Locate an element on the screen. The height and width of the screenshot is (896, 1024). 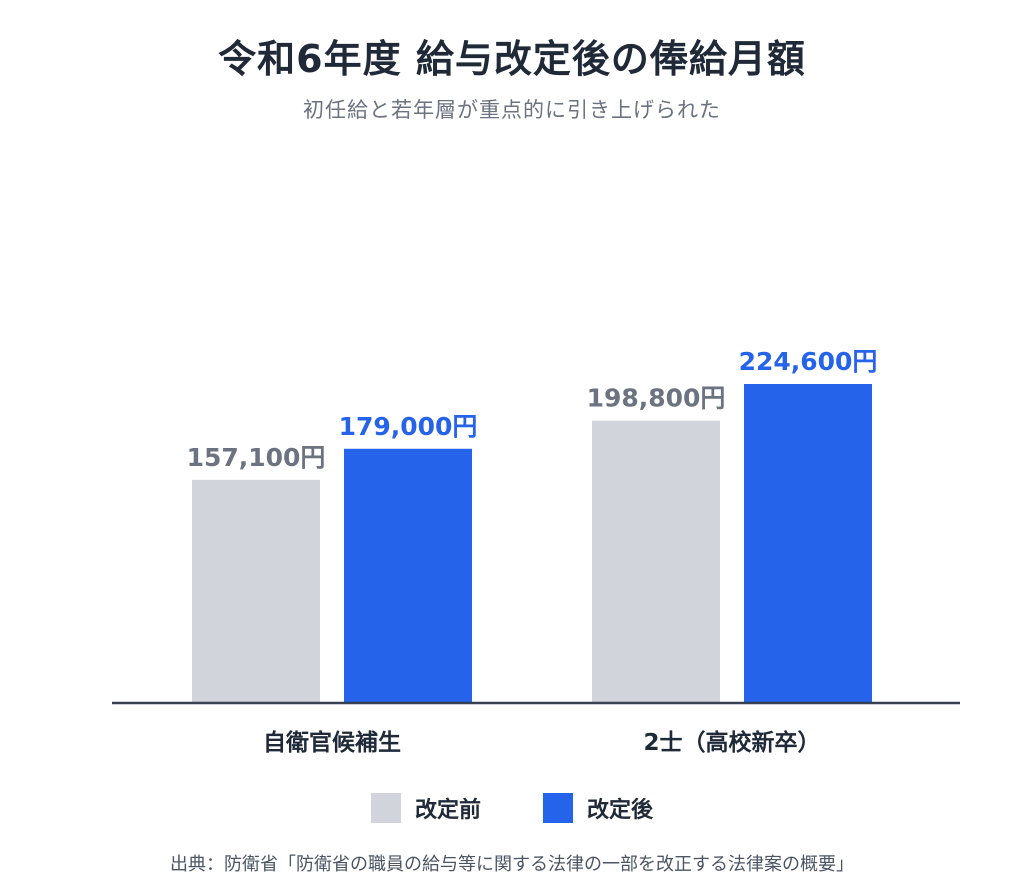
chart-subtitle: 初任給と若年層が重点的に引き上げられた is located at coordinates (512, 110).